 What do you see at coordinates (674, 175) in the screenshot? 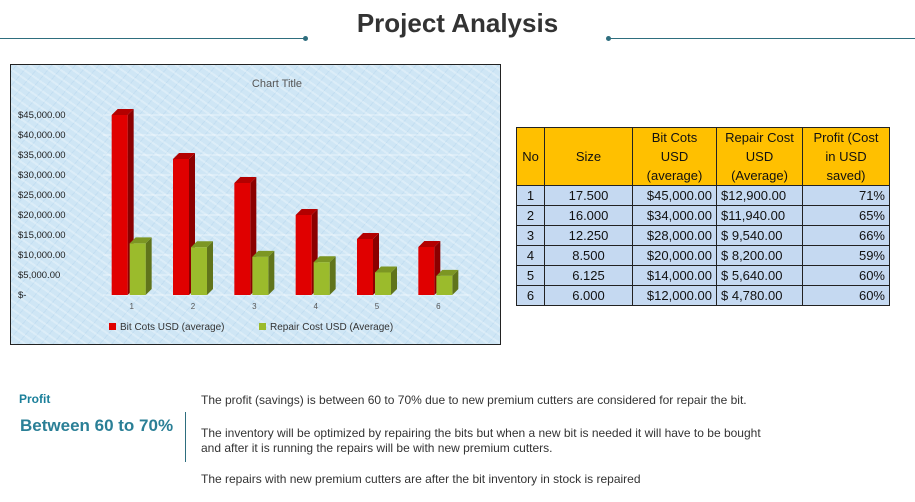
I see `header-bit-cost-line: (average)` at bounding box center [674, 175].